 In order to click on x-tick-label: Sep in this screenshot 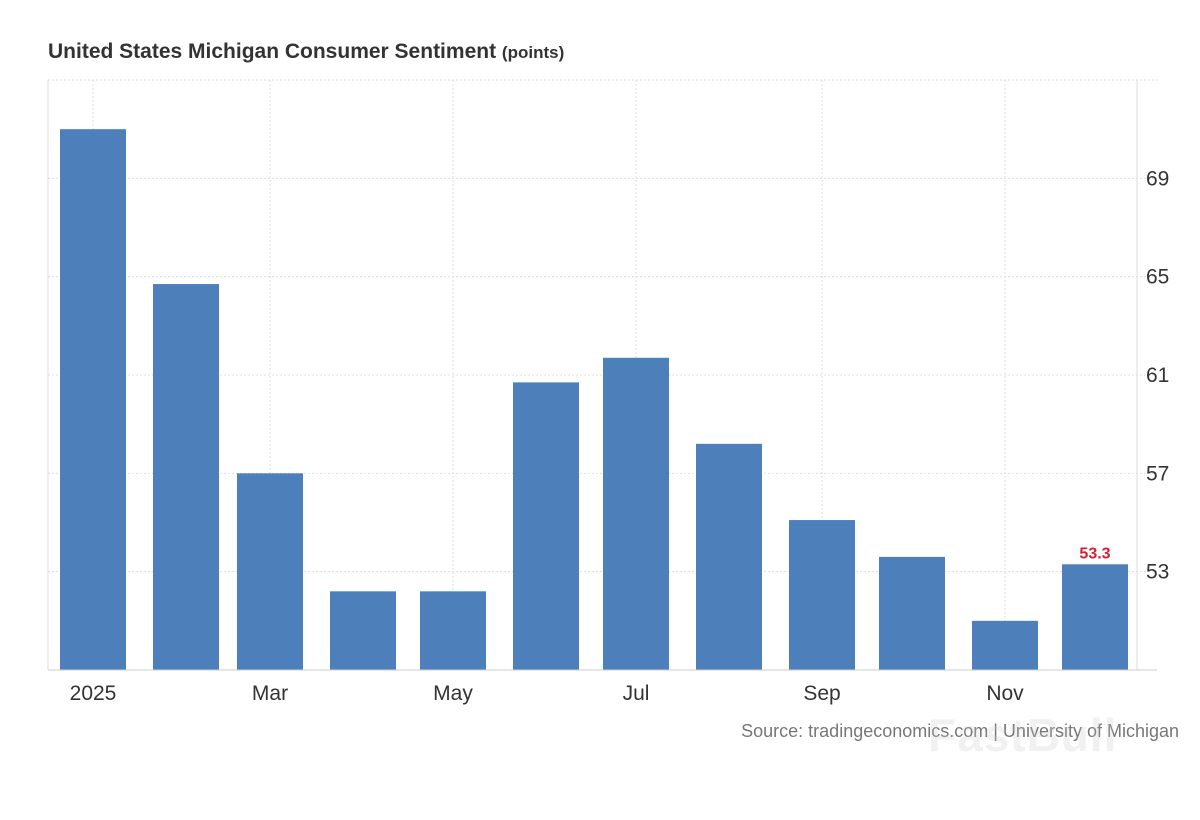, I will do `click(821, 693)`.